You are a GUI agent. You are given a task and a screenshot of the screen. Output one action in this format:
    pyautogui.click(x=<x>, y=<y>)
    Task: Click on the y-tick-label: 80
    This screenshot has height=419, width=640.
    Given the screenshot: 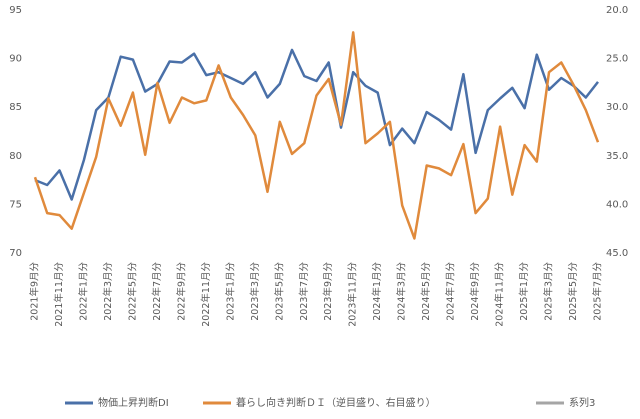 What is the action you would take?
    pyautogui.click(x=15, y=156)
    